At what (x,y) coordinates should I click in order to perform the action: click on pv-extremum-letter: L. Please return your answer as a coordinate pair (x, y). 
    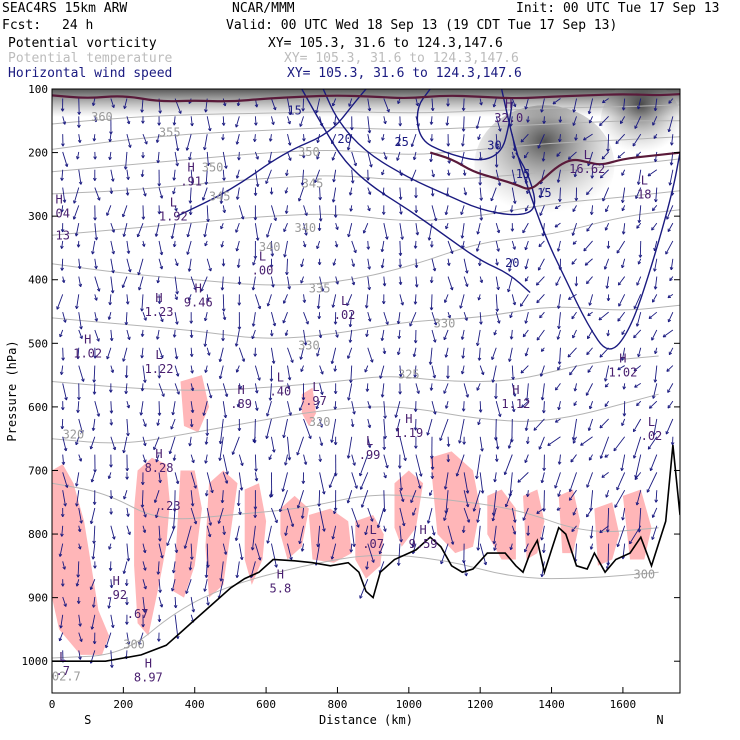
    Looking at the image, I should click on (62, 657).